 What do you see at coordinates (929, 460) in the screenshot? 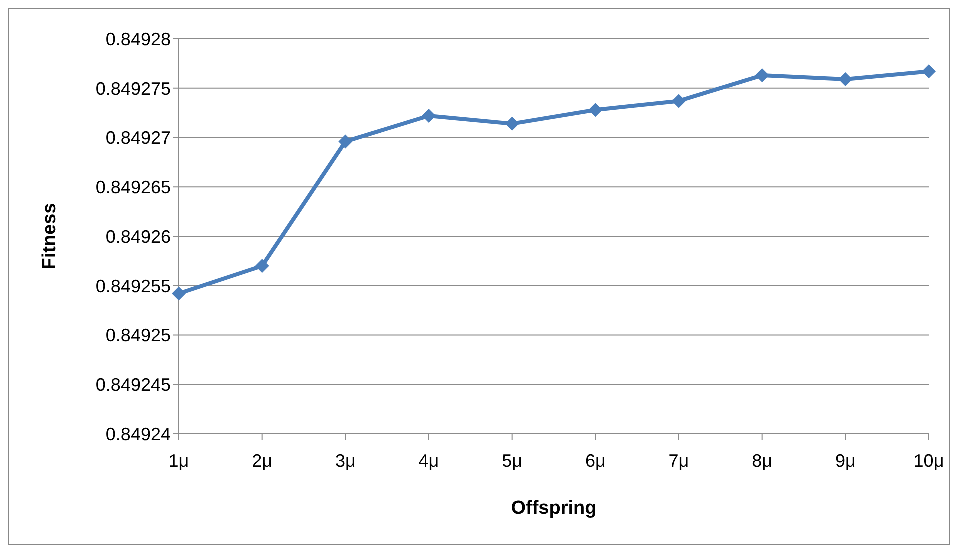
I see `x-tick-label: 10μ` at bounding box center [929, 460].